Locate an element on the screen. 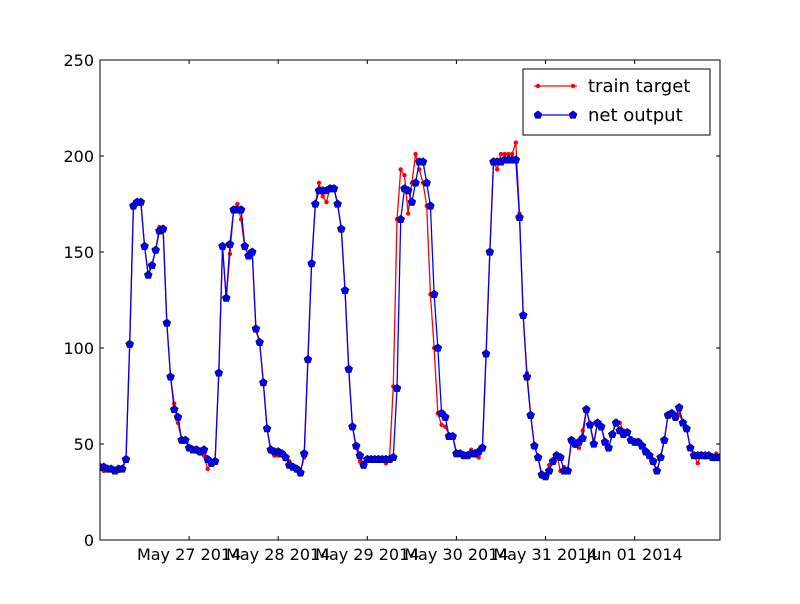 This screenshot has width=800, height=604. y-tick-label: 100 is located at coordinates (78, 348).